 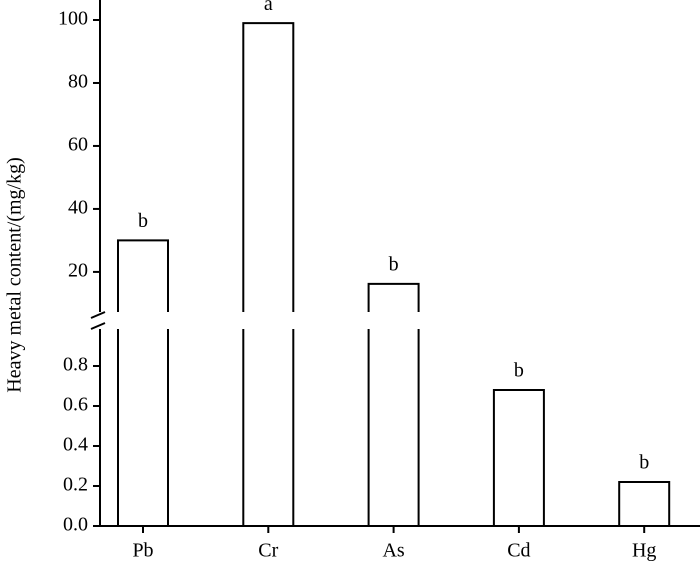 What do you see at coordinates (75, 365) in the screenshot?
I see `y-tick-label: 0.8` at bounding box center [75, 365].